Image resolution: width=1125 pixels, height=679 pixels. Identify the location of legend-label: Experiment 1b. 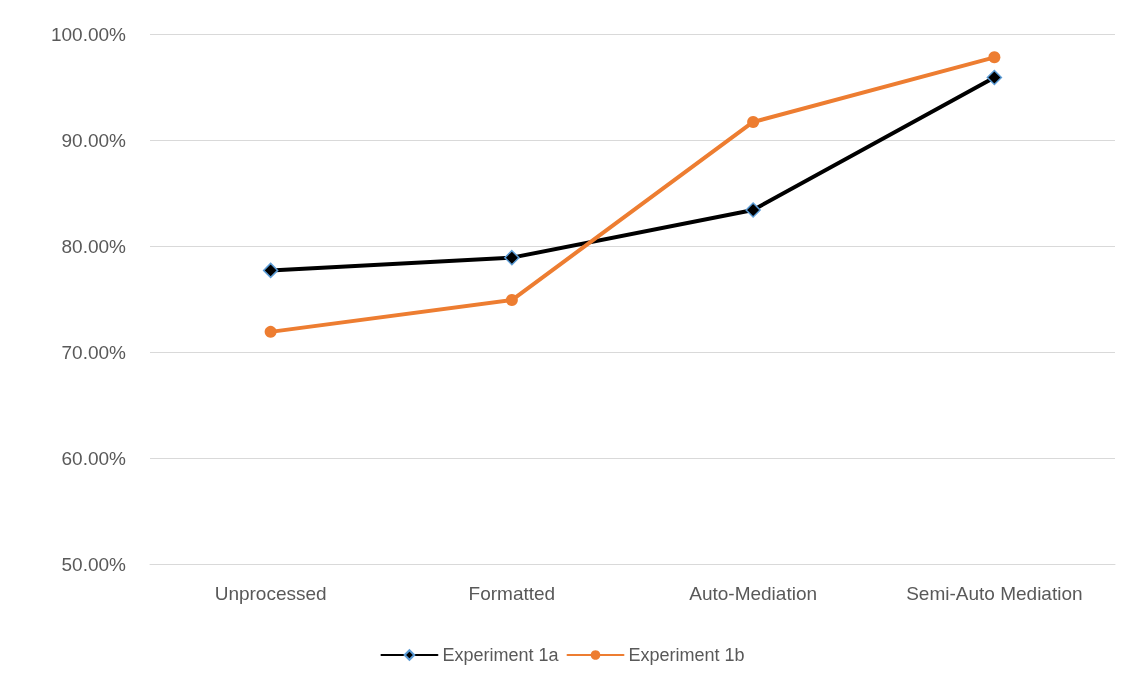
(686, 655).